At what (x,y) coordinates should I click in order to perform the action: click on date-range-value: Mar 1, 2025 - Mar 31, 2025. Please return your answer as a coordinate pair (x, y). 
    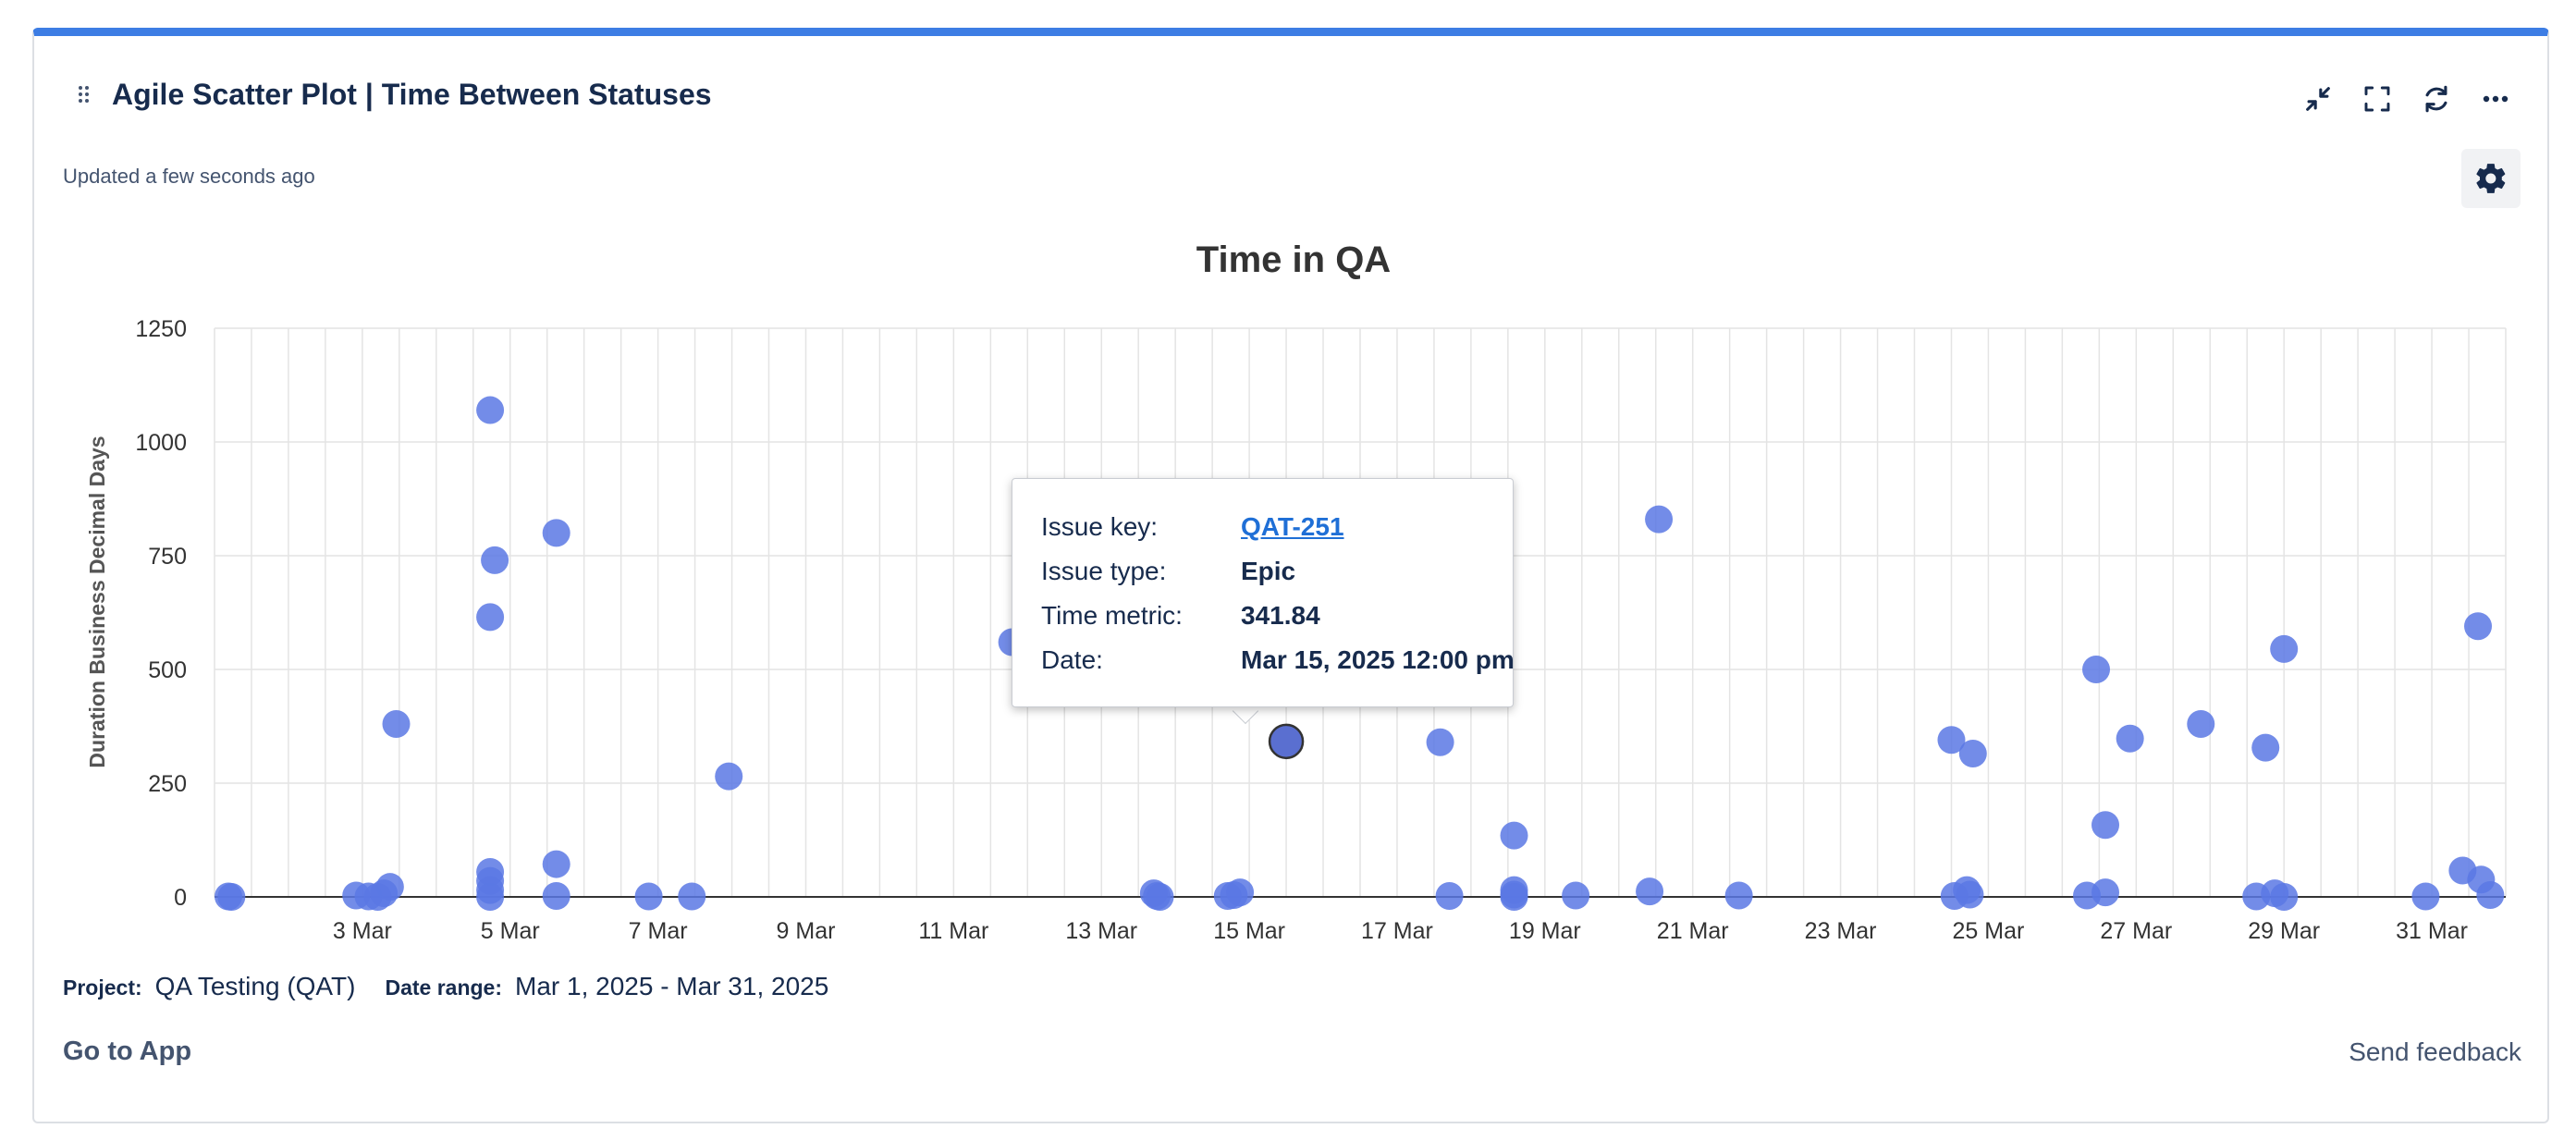
    Looking at the image, I should click on (672, 986).